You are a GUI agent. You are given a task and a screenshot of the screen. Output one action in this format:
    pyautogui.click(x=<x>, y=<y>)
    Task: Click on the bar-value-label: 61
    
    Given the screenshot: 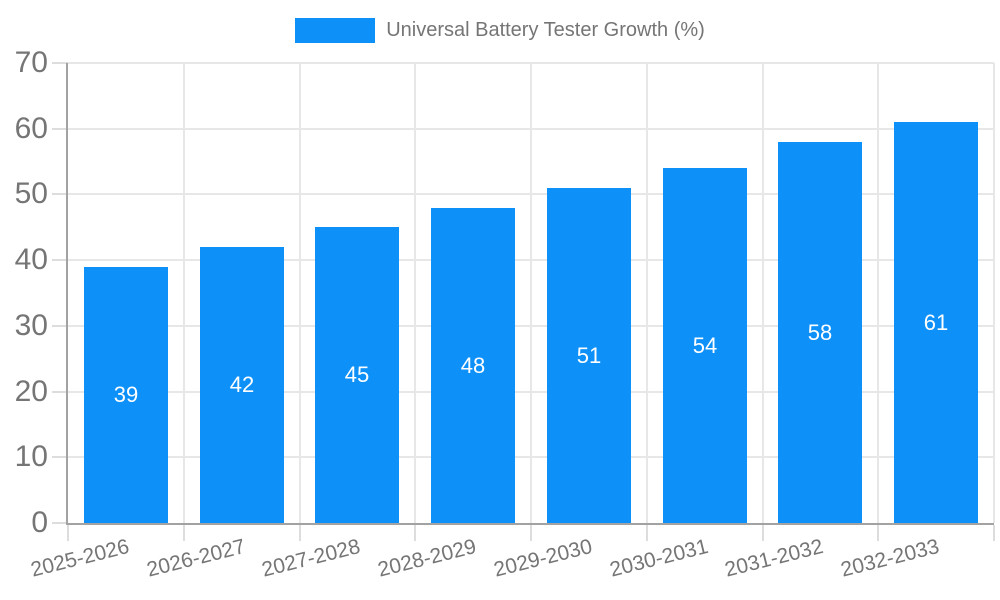 What is the action you would take?
    pyautogui.click(x=936, y=322)
    